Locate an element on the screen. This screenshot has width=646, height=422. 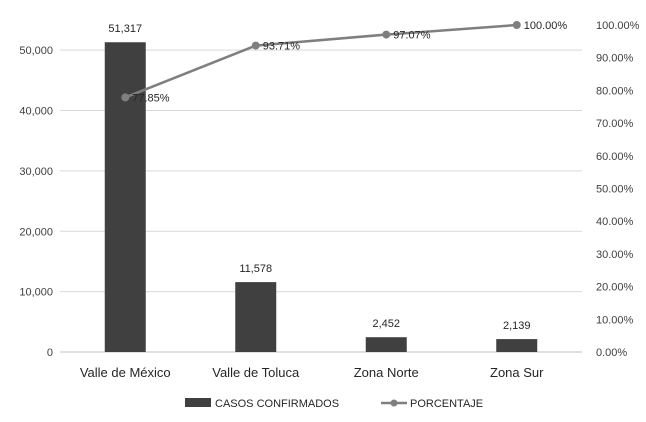
left-tick-label-0: 0 is located at coordinates (50, 353).